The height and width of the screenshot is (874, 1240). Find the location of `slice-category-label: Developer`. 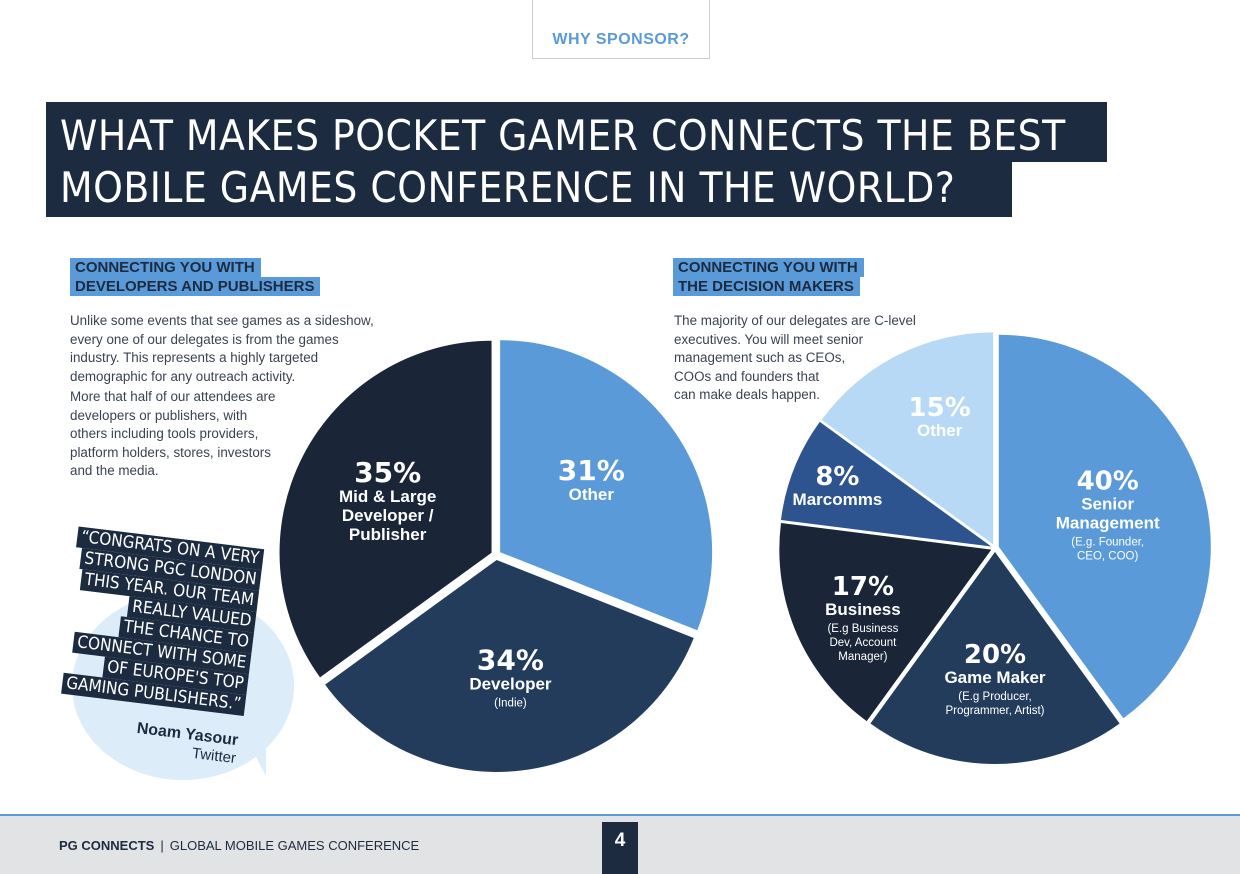

slice-category-label: Developer is located at coordinates (510, 683).